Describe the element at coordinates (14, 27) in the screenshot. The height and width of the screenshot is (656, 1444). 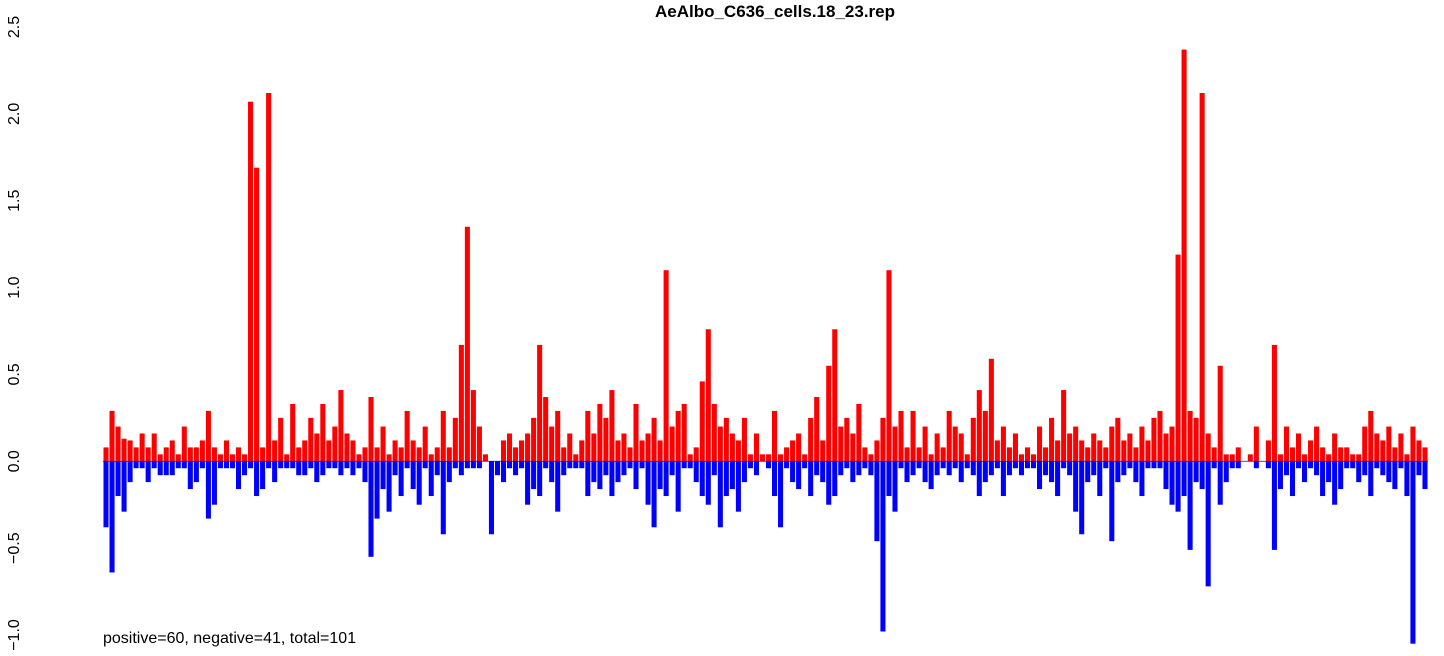
I see `y-tick-label: 2.5` at that location.